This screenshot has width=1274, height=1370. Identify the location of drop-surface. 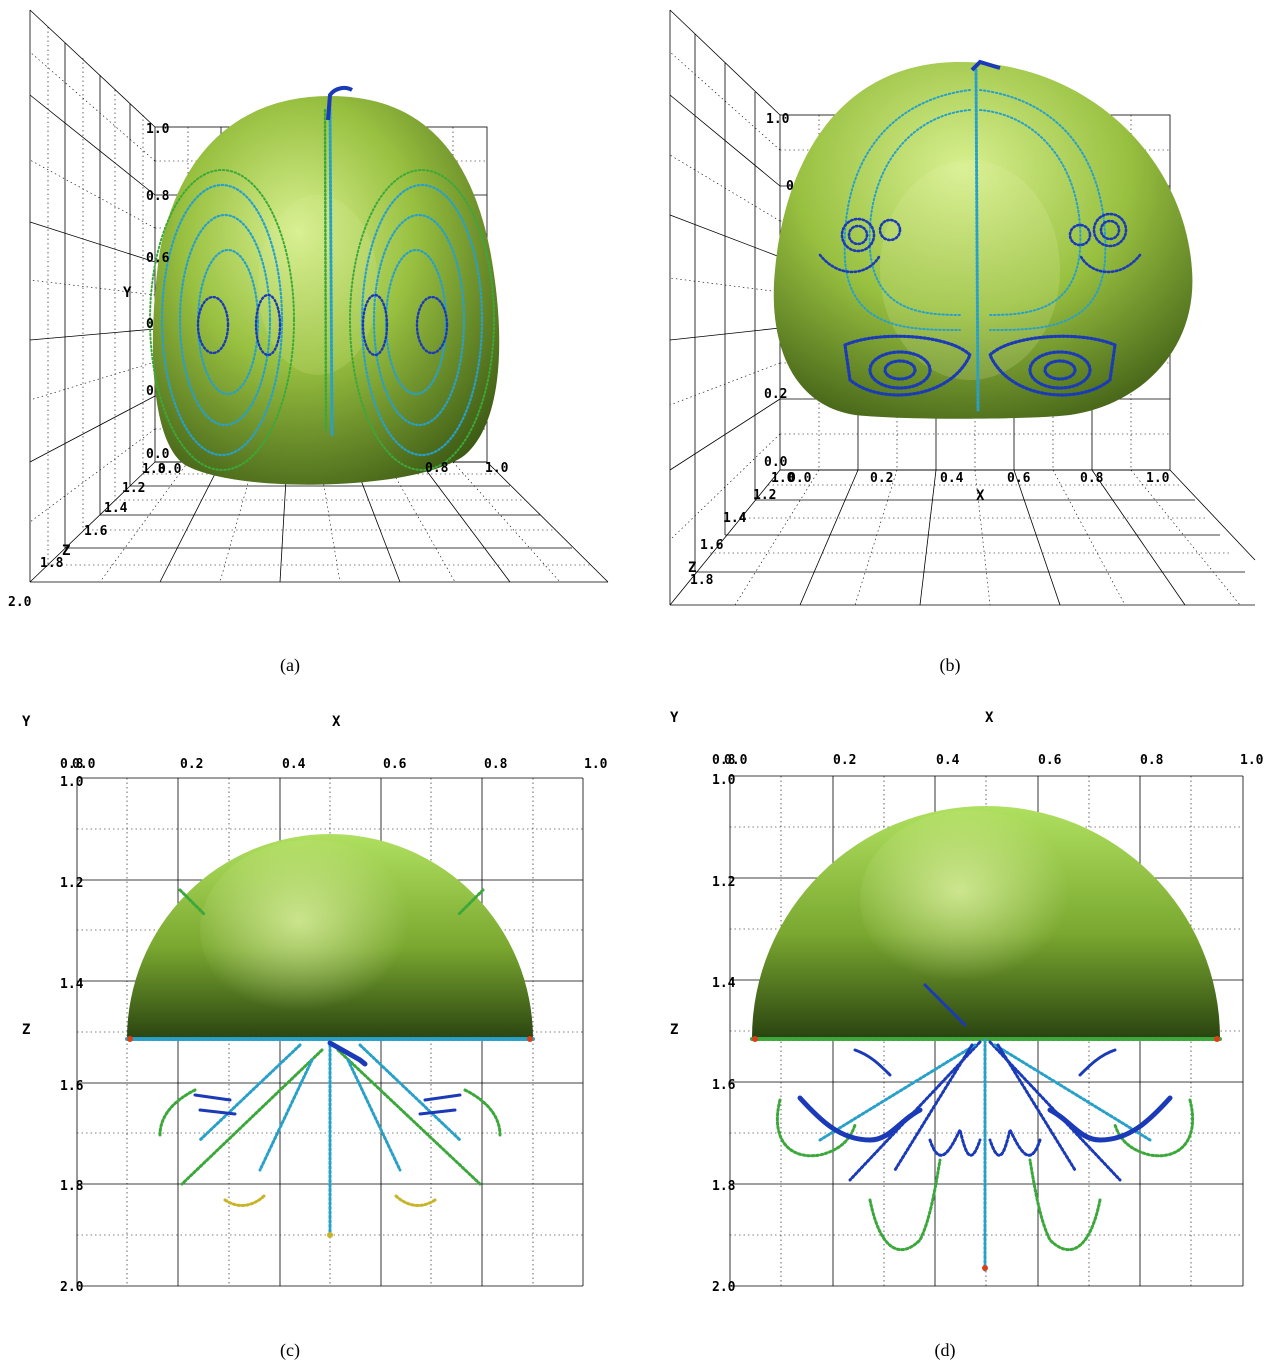
(983, 240).